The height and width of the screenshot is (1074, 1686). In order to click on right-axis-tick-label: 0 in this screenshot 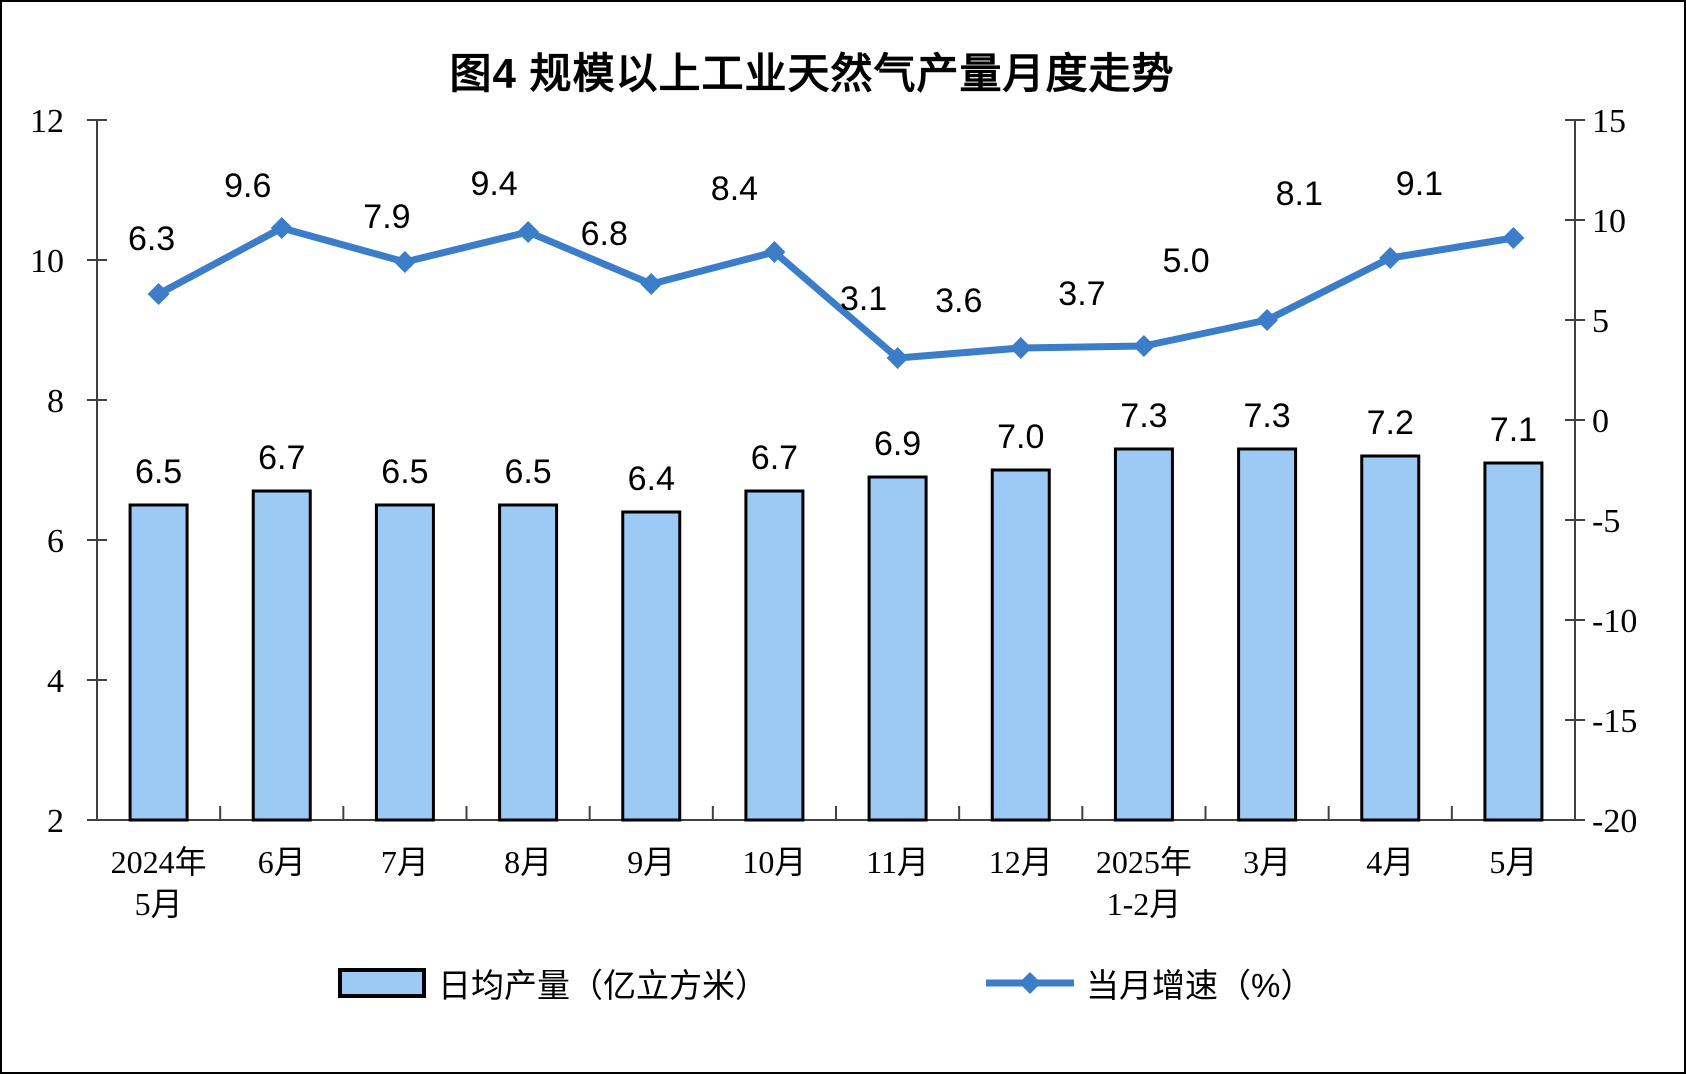, I will do `click(1600, 421)`.